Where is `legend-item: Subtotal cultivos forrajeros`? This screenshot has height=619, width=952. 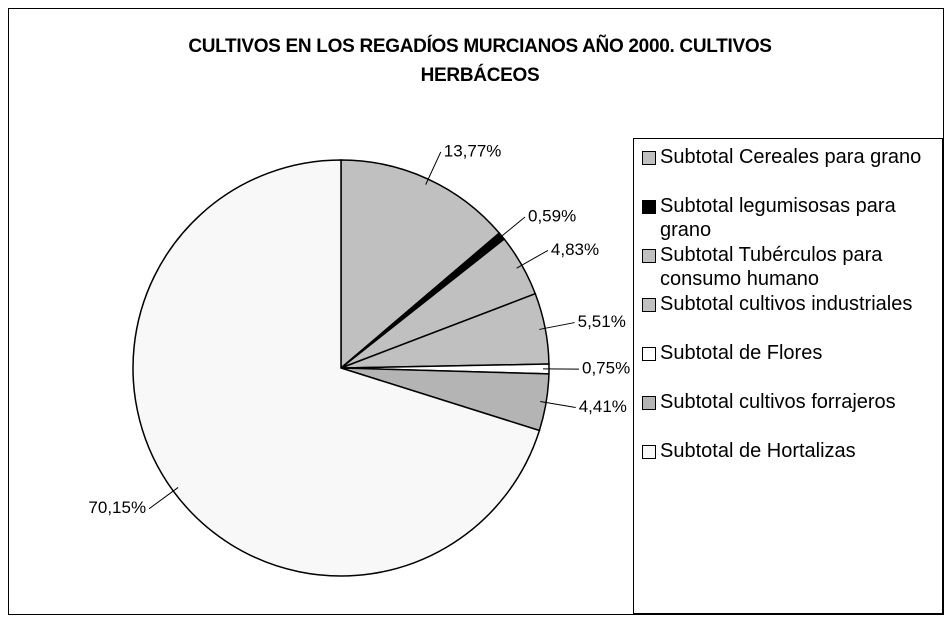 legend-item: Subtotal cultivos forrajeros is located at coordinates (792, 414).